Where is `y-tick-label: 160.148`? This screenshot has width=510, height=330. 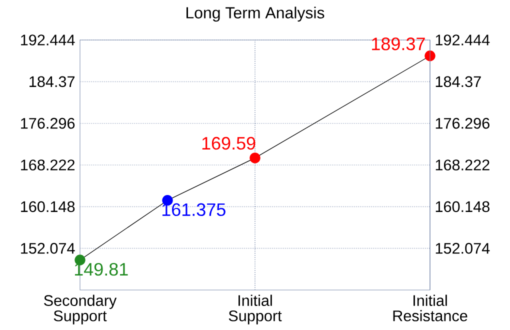
y-tick-label: 160.148 is located at coordinates (48, 206).